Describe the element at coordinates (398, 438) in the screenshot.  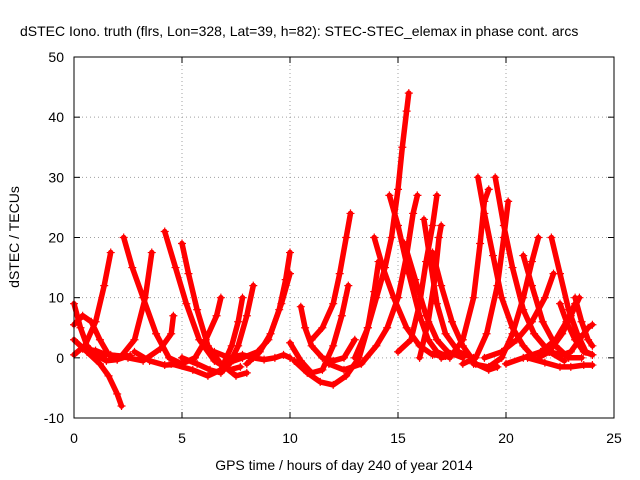
I see `x-tick-label: 15` at that location.